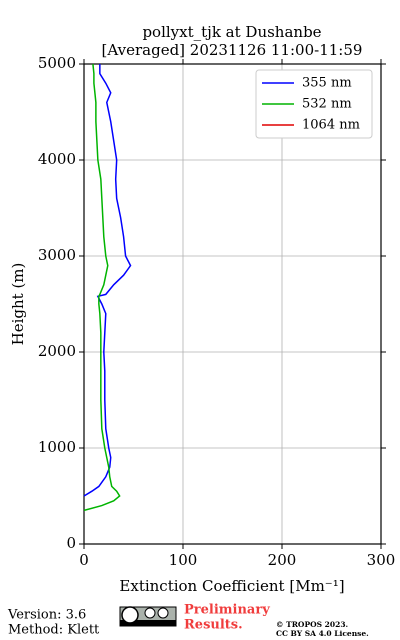 The width and height of the screenshot is (400, 640). What do you see at coordinates (231, 32) in the screenshot?
I see `chart-title: pollyxt_tjk at Dushanbe` at bounding box center [231, 32].